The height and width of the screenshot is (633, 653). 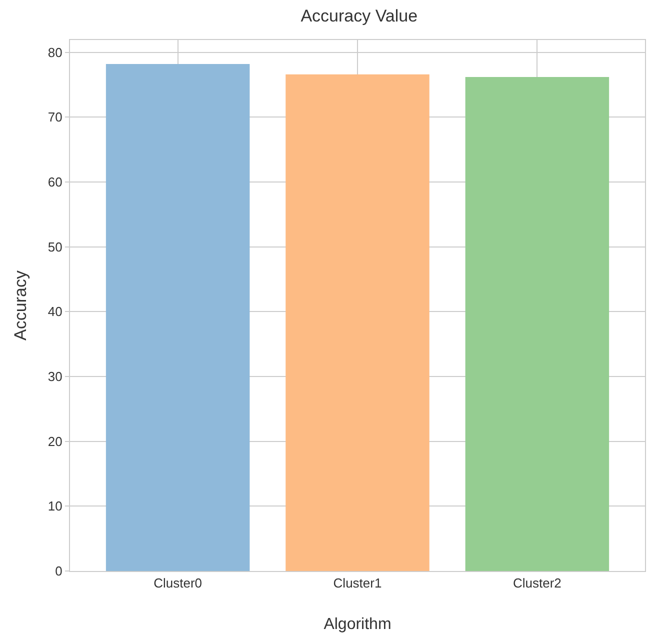 I want to click on x-tick-label: Cluster2, so click(x=537, y=583).